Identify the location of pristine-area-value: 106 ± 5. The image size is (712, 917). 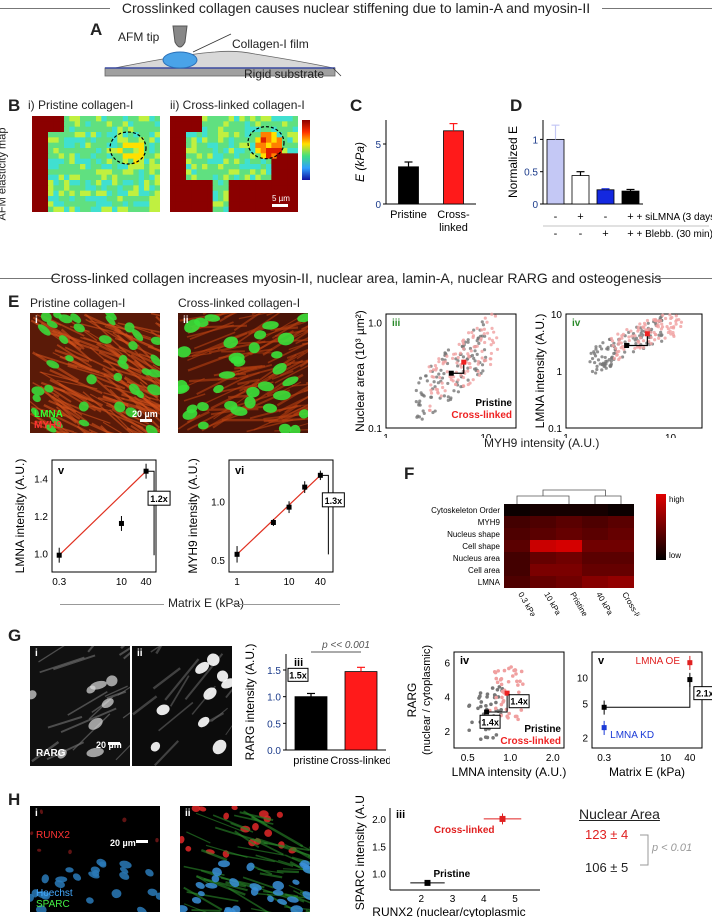
(607, 867).